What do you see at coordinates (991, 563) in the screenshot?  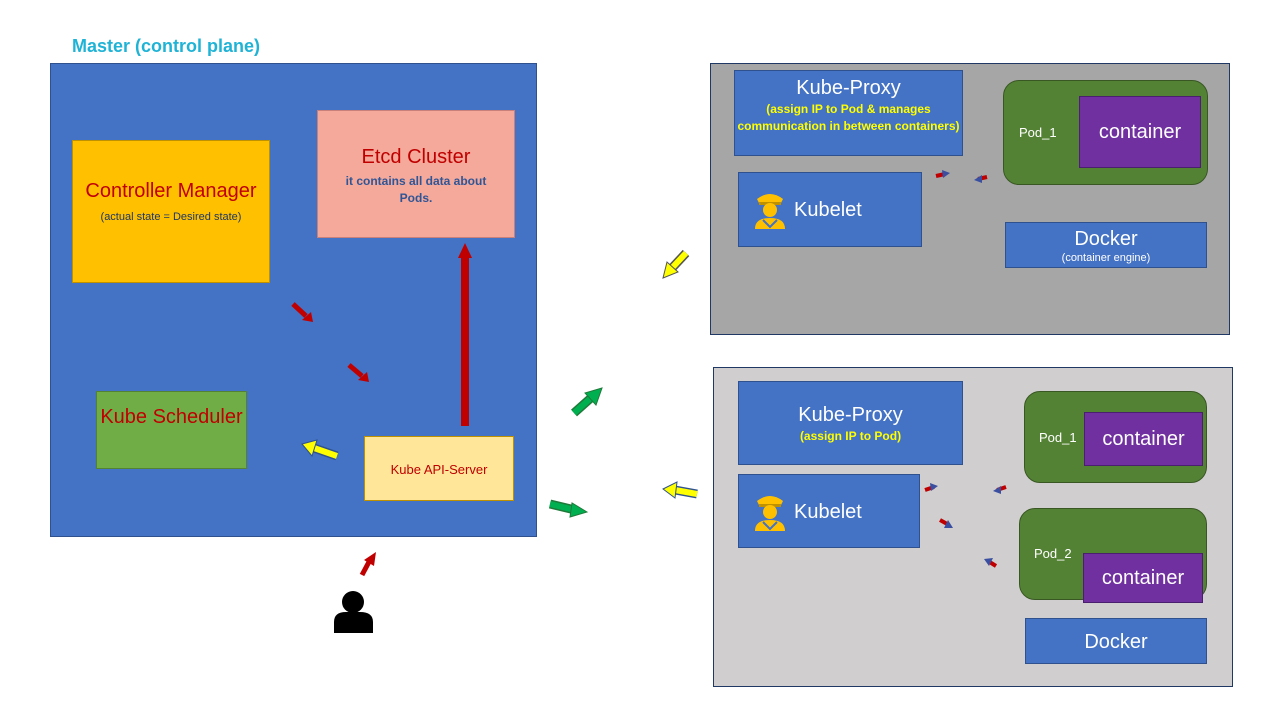 I see `arrow-pod-to-kubelet-2b` at bounding box center [991, 563].